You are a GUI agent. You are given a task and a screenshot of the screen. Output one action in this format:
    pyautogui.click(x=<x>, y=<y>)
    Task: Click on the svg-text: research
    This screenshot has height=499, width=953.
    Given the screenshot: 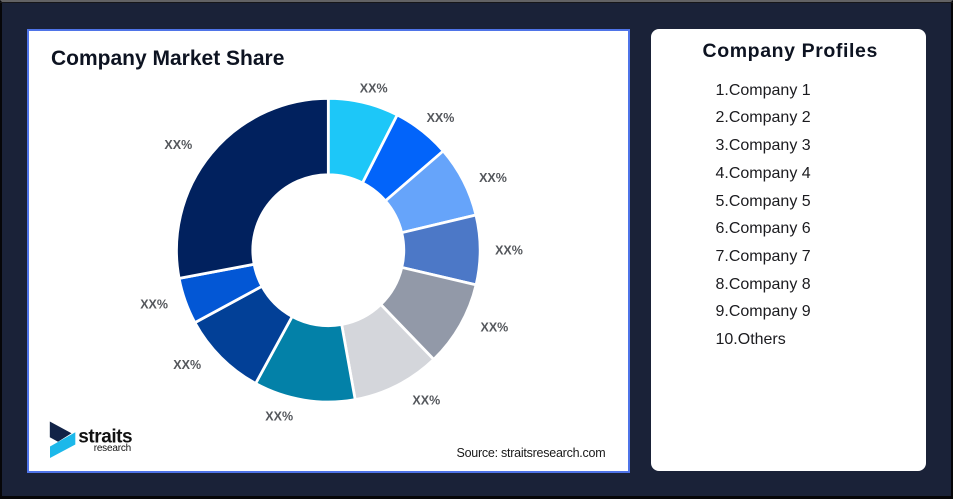 What is the action you would take?
    pyautogui.click(x=112, y=448)
    